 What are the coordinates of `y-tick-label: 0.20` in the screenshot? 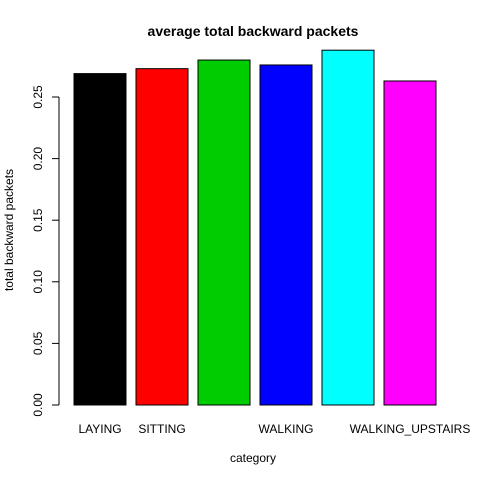 It's located at (38, 159).